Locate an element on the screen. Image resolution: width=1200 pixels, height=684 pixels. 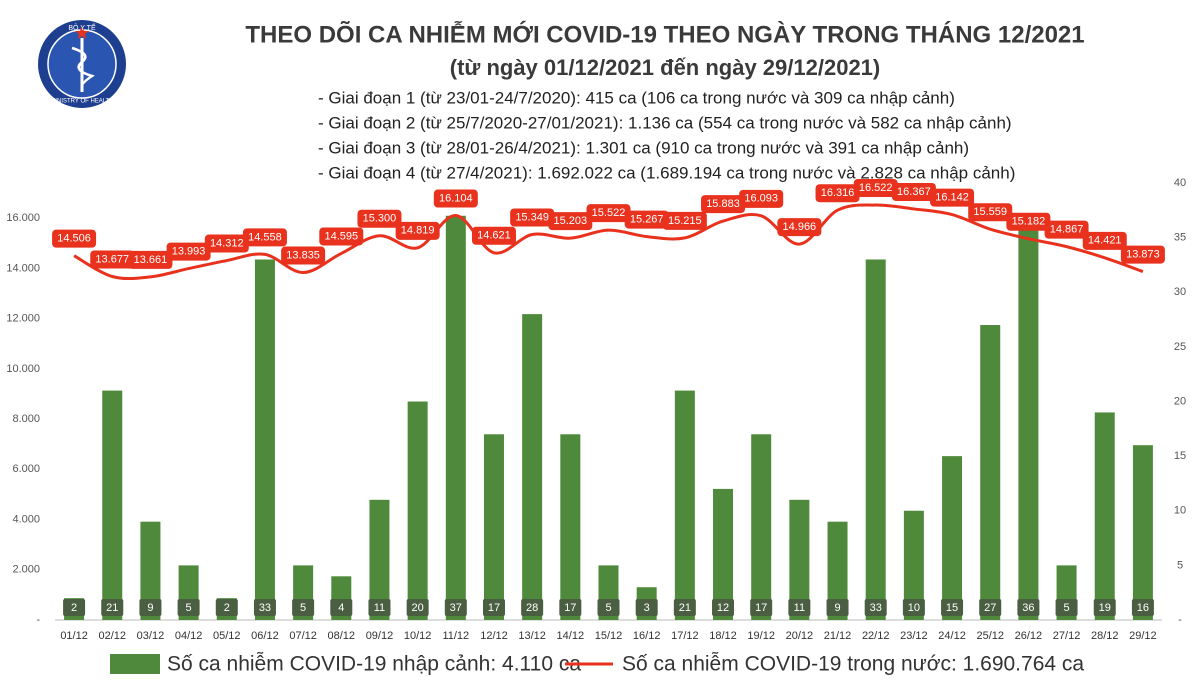
chart-subtitle: (từ ngày 01/12/2021 đến ngày 29/12/2021) is located at coordinates (665, 67).